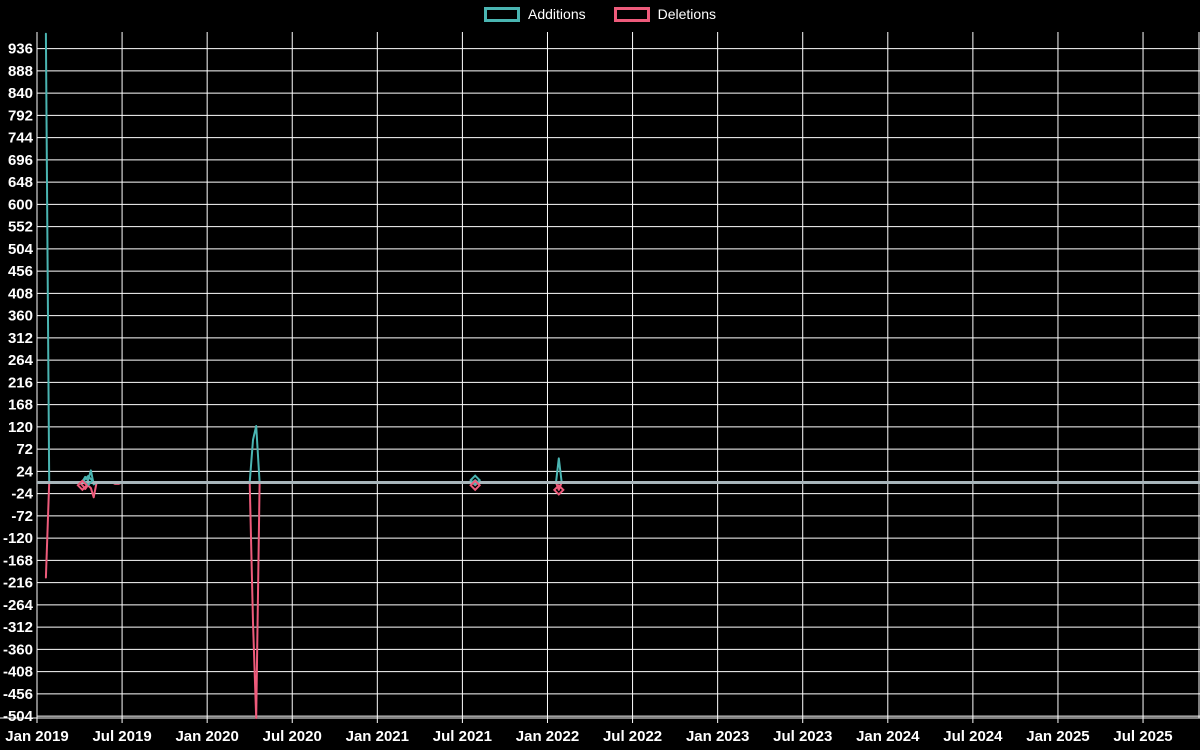  Describe the element at coordinates (20, 227) in the screenshot. I see `y-axis-label: 552` at that location.